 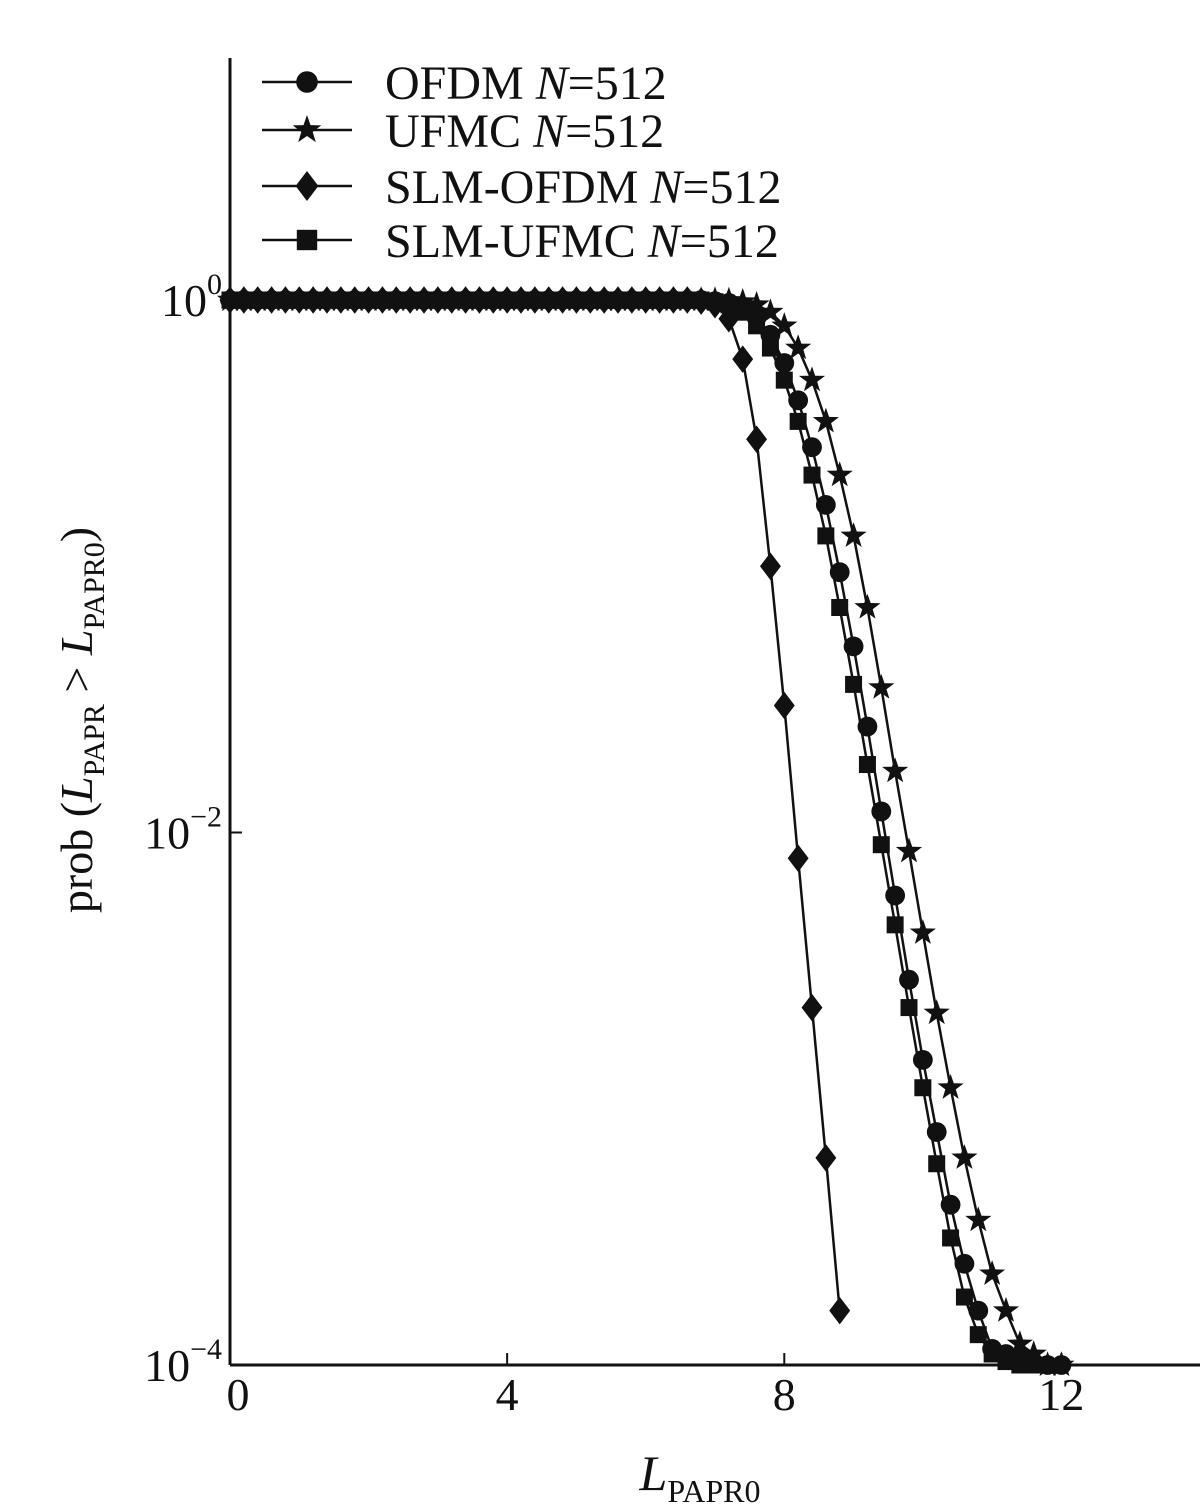 I want to click on x-axis-label: LPAPR0, so click(x=700, y=1477).